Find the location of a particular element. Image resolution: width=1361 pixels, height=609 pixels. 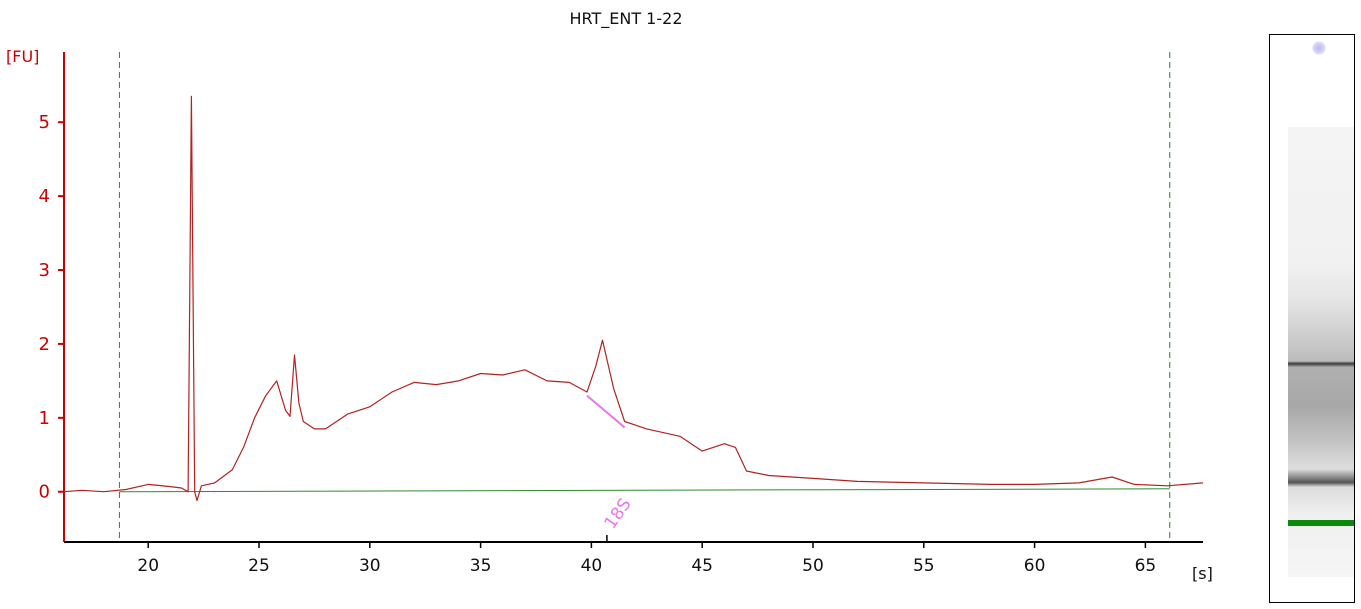

y-tick-label-2: 2 is located at coordinates (44, 344).